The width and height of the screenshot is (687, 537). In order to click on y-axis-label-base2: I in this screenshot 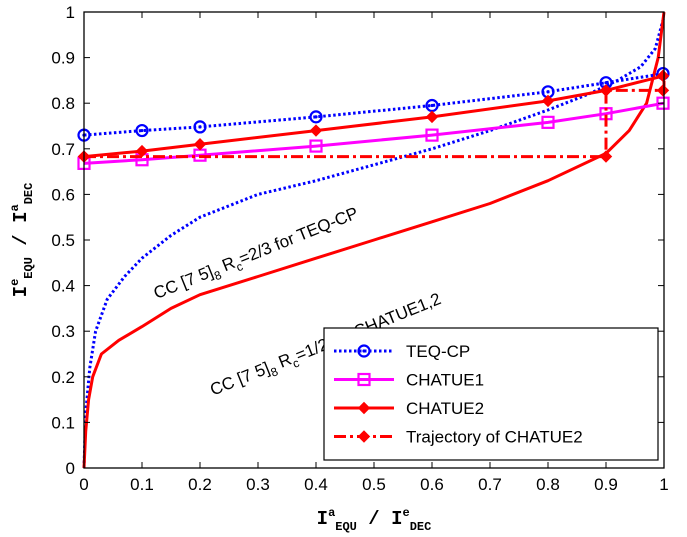, I will do `click(21, 216)`.